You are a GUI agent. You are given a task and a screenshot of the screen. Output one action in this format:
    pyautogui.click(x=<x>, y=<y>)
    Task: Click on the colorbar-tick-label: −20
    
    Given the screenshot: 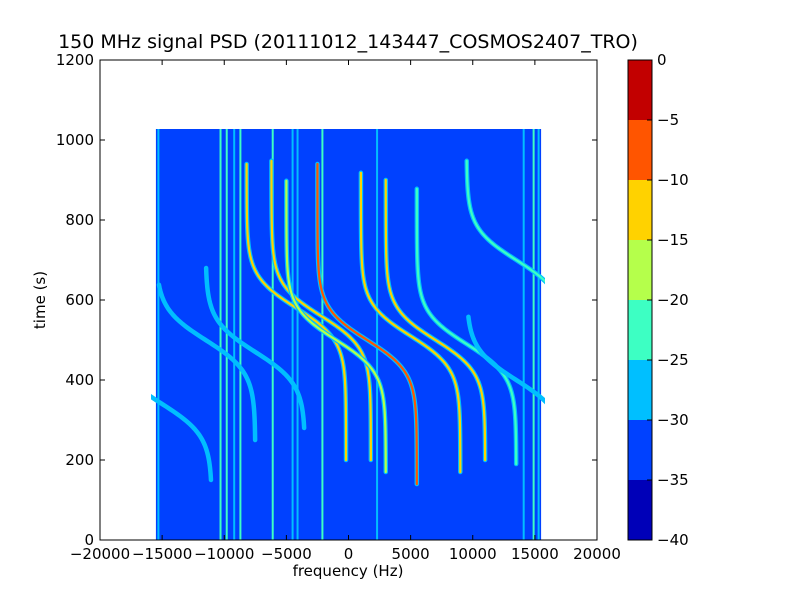 What is the action you would take?
    pyautogui.click(x=673, y=300)
    